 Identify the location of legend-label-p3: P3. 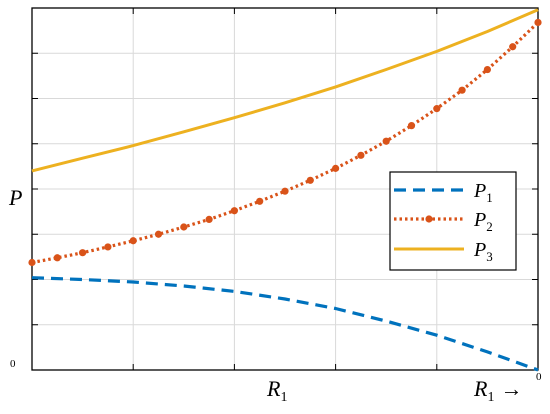
(483, 251).